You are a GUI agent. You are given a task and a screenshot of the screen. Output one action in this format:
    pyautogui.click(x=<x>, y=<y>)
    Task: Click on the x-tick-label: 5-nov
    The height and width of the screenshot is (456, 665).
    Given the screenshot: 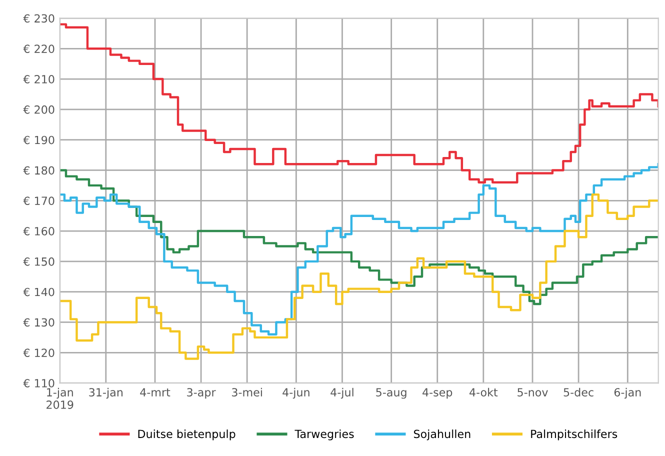 What is the action you would take?
    pyautogui.click(x=533, y=392)
    